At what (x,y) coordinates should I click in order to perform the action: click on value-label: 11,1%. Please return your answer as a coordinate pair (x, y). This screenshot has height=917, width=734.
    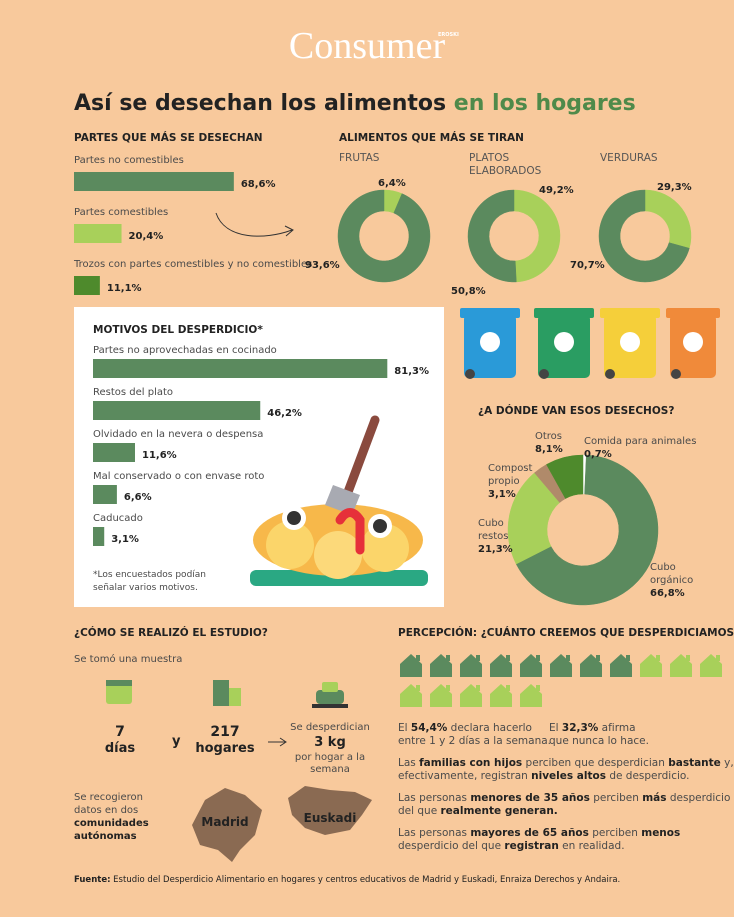
    Looking at the image, I should click on (124, 288).